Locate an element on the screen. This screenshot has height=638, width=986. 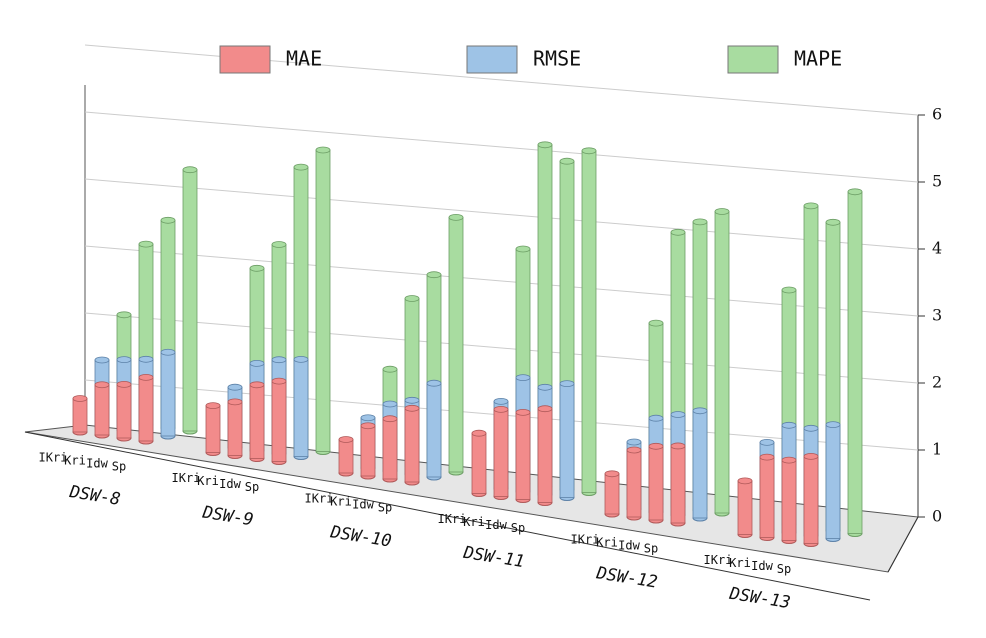
legend-label: MAE is located at coordinates (304, 59).